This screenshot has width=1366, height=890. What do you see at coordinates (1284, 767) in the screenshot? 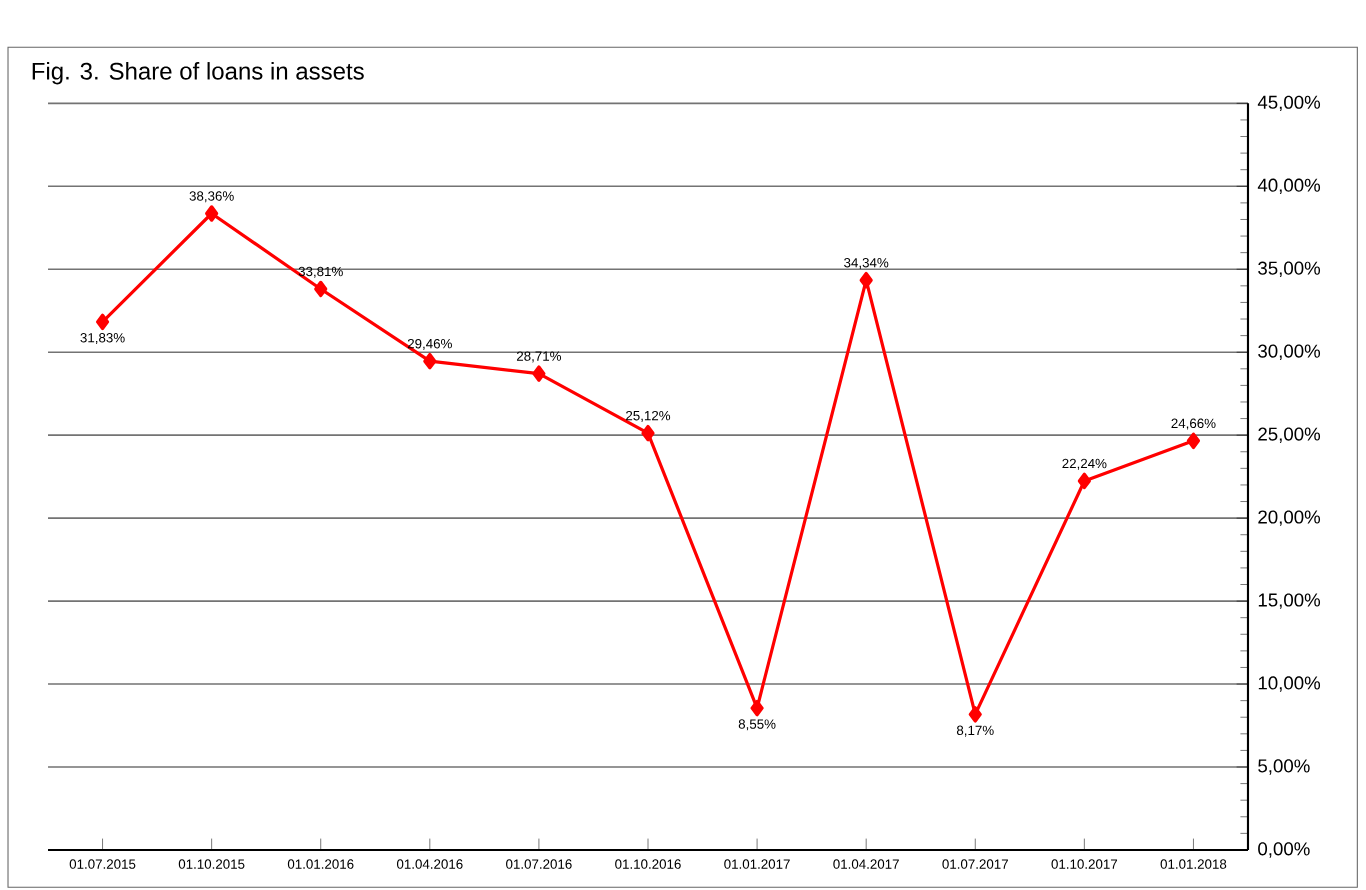
I see `y-tick-label: 5,00%` at bounding box center [1284, 767].